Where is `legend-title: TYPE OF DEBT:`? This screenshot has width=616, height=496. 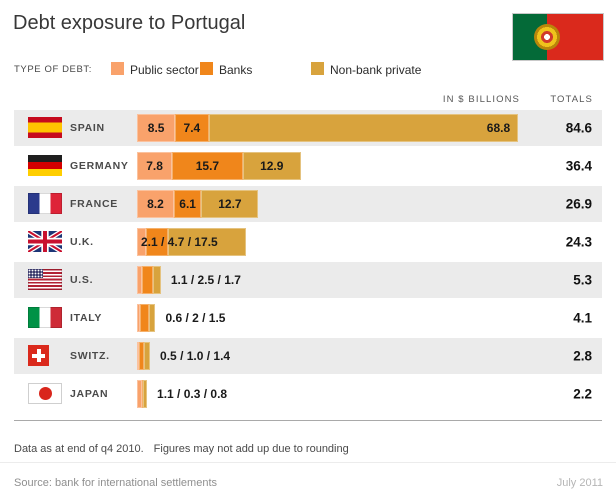
legend-title: TYPE OF DEBT: is located at coordinates (53, 69).